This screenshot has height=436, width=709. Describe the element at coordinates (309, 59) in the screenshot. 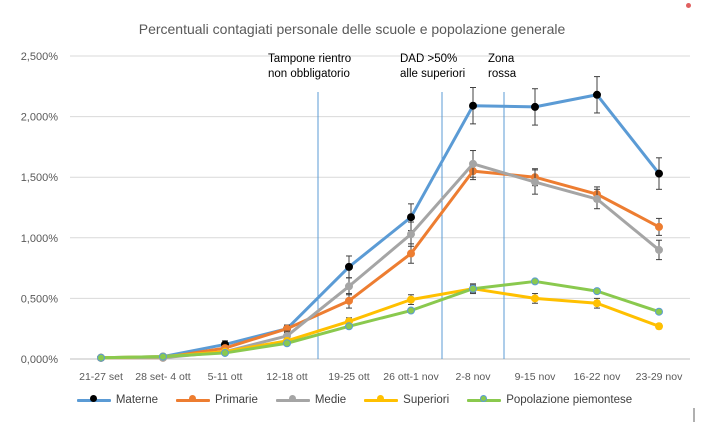

I see `annotation-line-text: Tampone rientro` at that location.